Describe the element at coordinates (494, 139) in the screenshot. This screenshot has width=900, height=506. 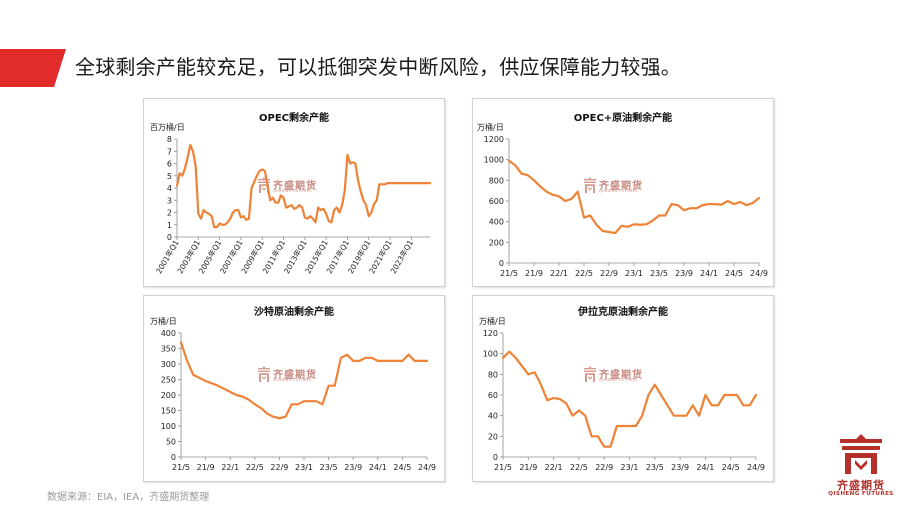
I see `y-tick-label: 1200` at that location.